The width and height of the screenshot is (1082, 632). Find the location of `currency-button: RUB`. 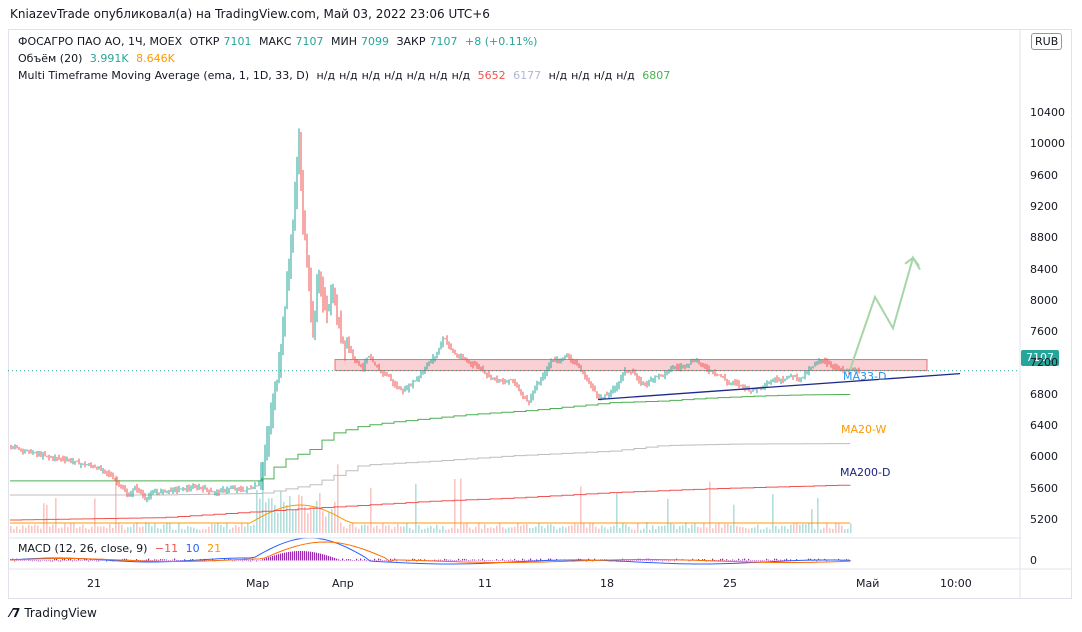

currency-button: RUB is located at coordinates (1047, 41).